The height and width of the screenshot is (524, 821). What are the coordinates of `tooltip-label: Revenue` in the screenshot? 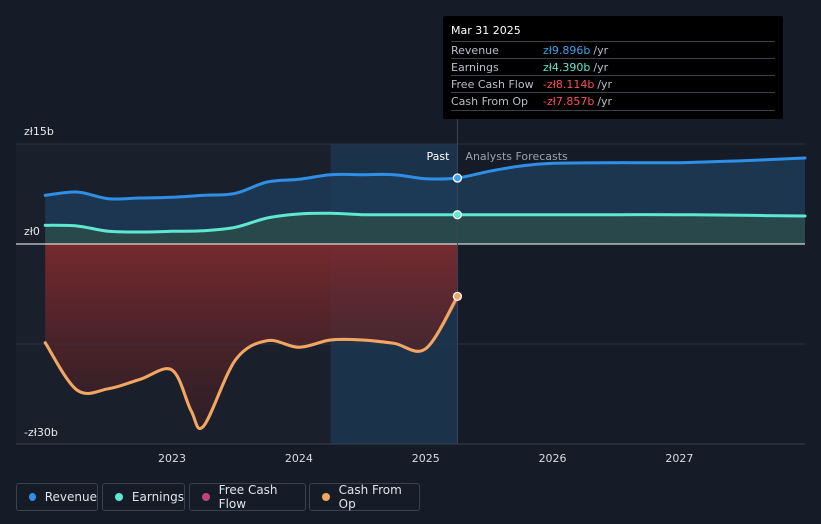 It's located at (475, 50).